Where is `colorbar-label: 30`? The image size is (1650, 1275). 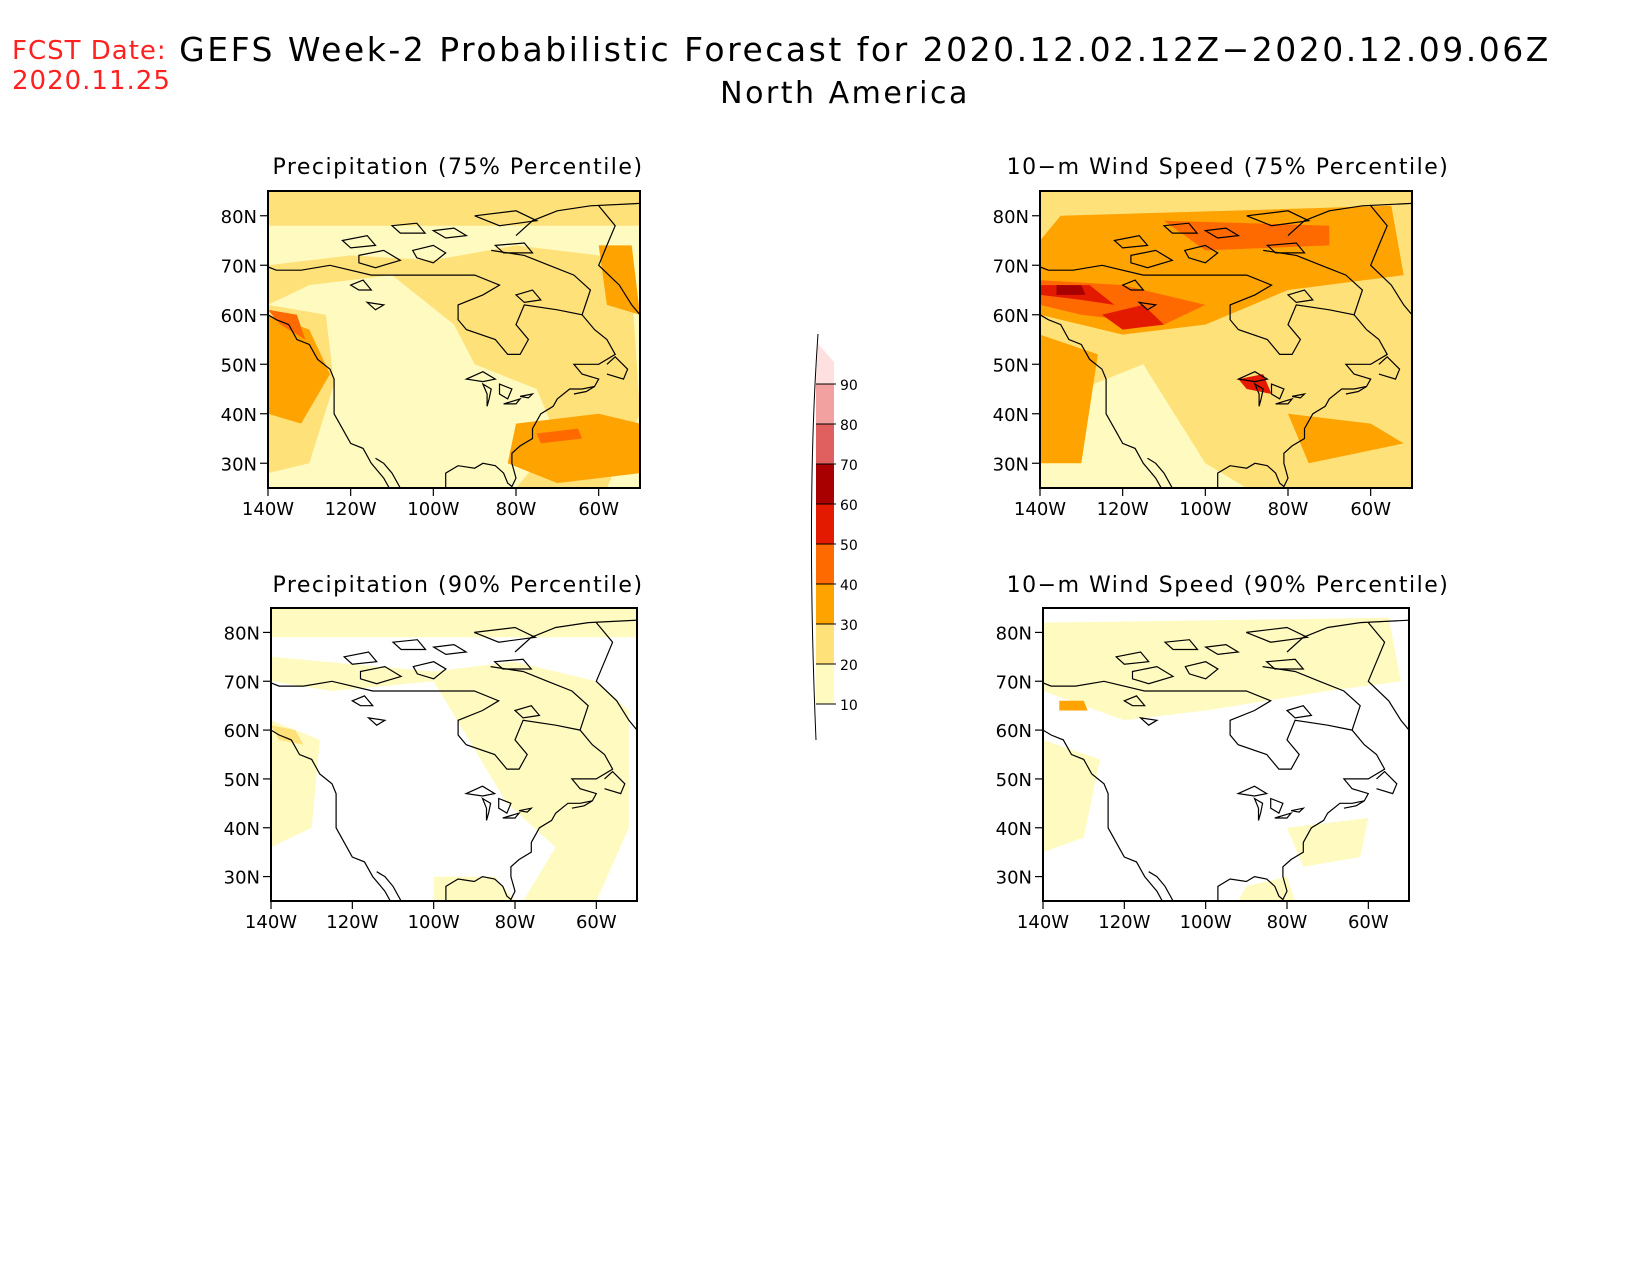
colorbar-label: 30 is located at coordinates (849, 626).